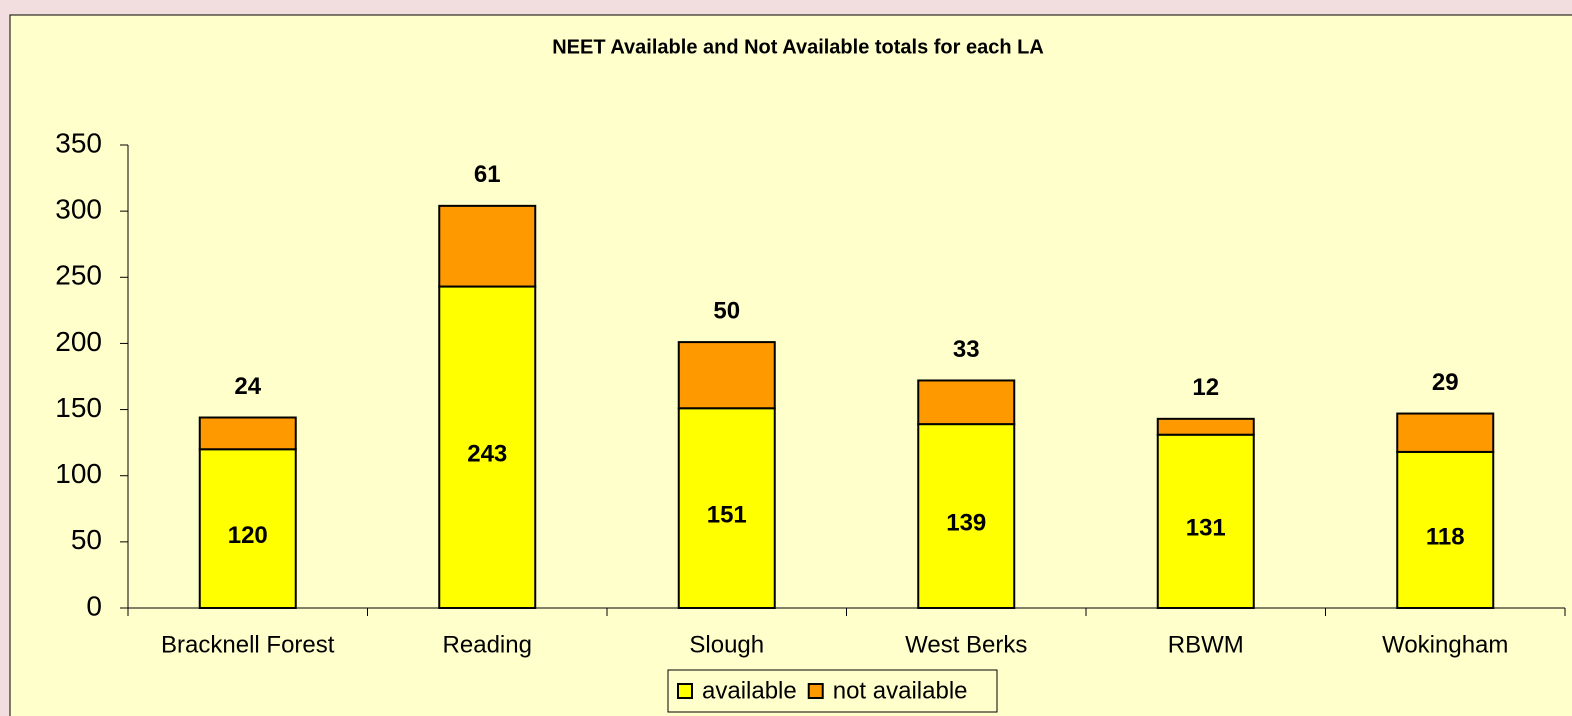 The image size is (1572, 716). Describe the element at coordinates (78, 209) in the screenshot. I see `y-tick-label: 300` at that location.